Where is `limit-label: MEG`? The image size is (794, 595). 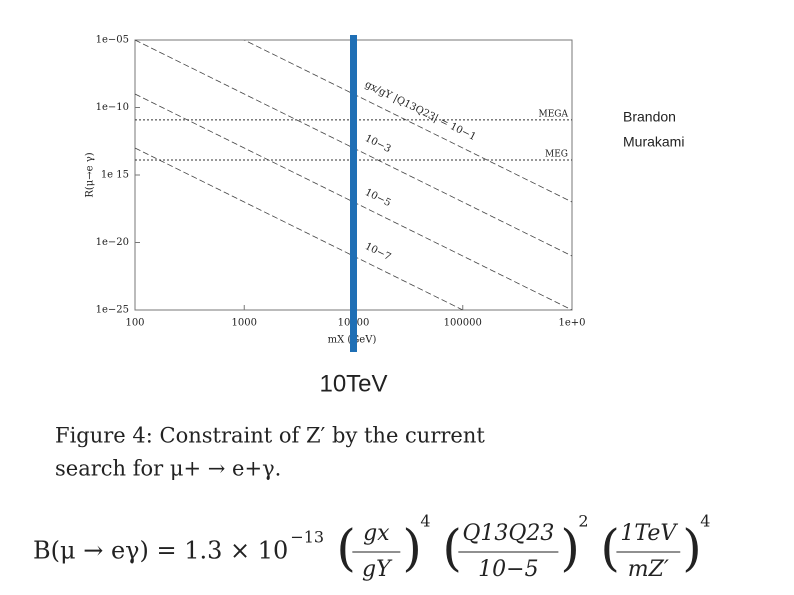
limit-label: MEG is located at coordinates (556, 154).